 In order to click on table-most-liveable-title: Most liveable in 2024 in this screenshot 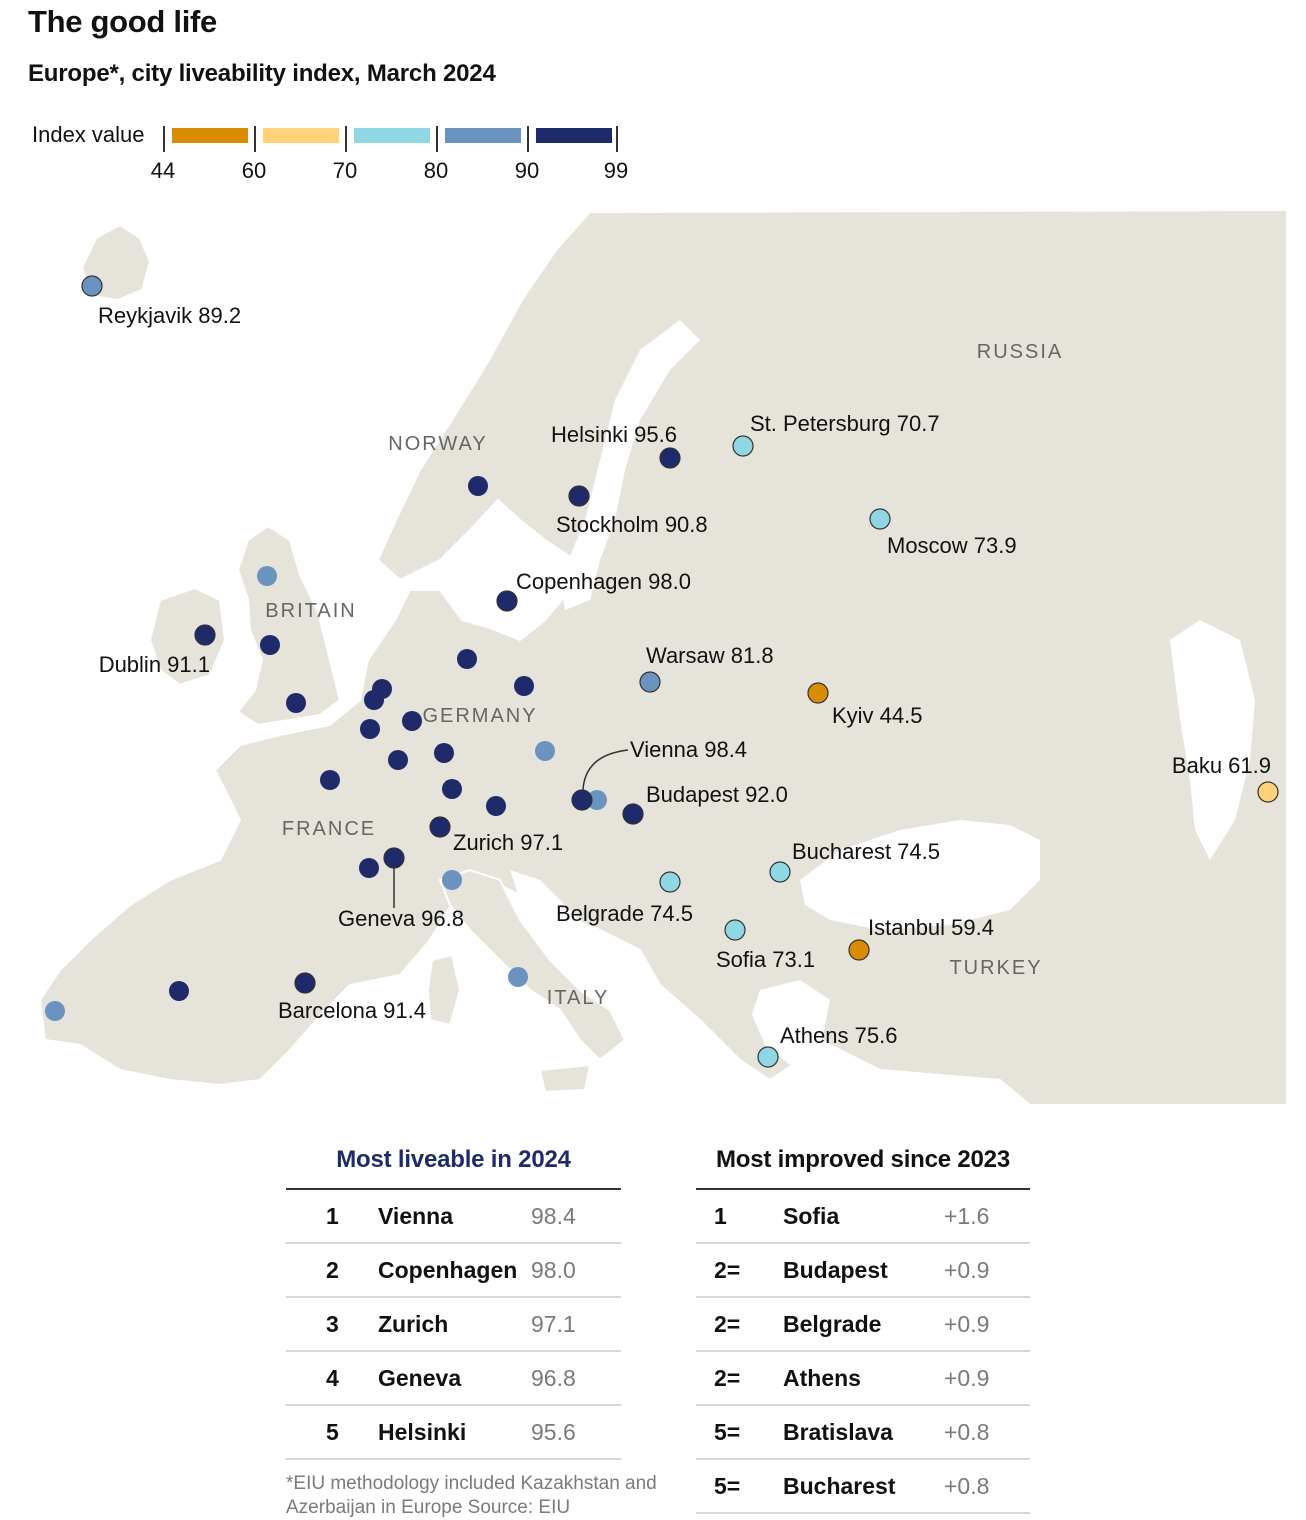, I will do `click(453, 1165)`.